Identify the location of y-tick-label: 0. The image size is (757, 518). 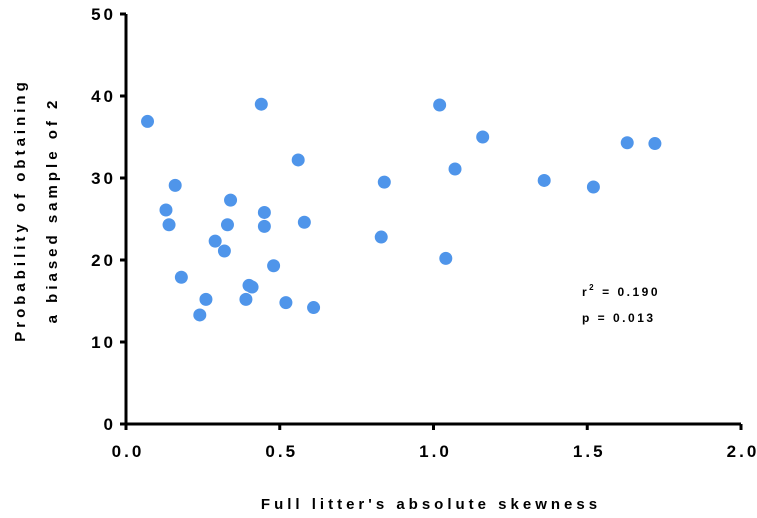
(110, 424).